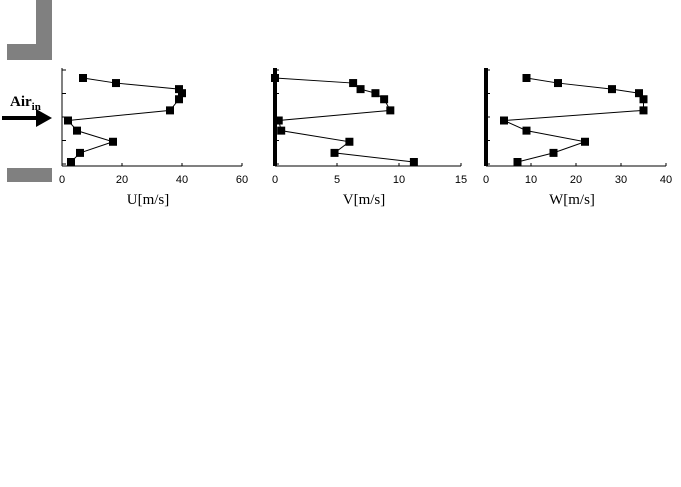 Image resolution: width=681 pixels, height=487 pixels. What do you see at coordinates (148, 200) in the screenshot?
I see `x-axis-title: U[m/s]` at bounding box center [148, 200].